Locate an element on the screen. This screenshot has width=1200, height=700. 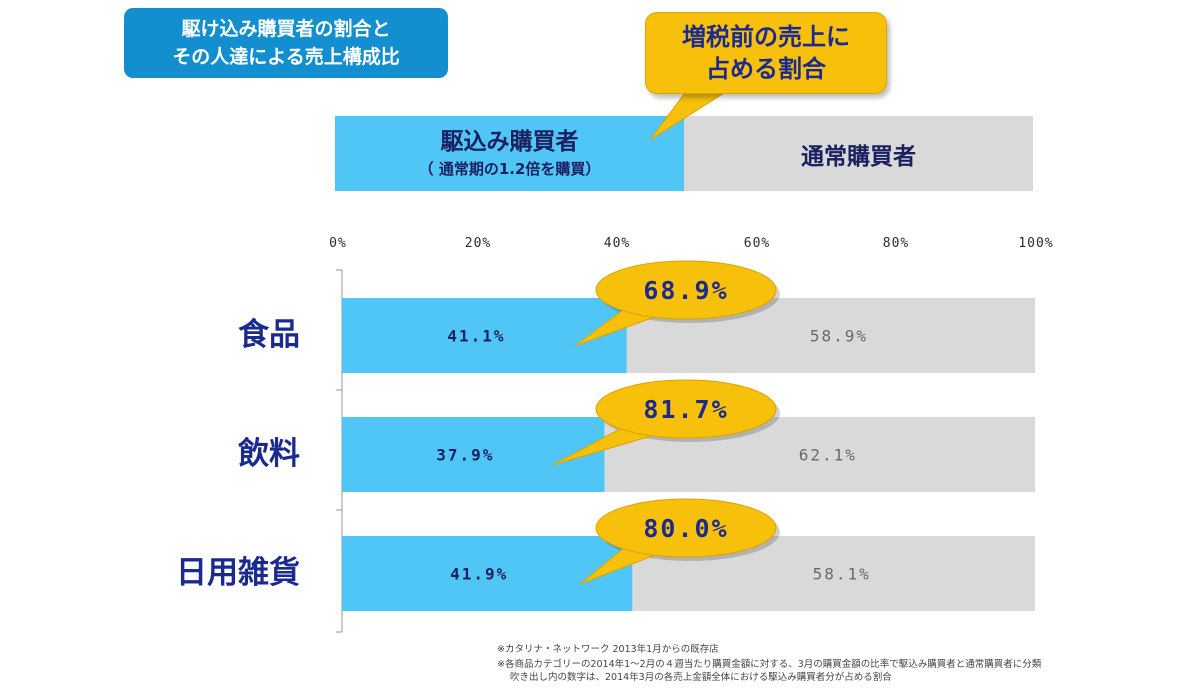
bar-value-label-2-series-0: 41.9% is located at coordinates (479, 574).